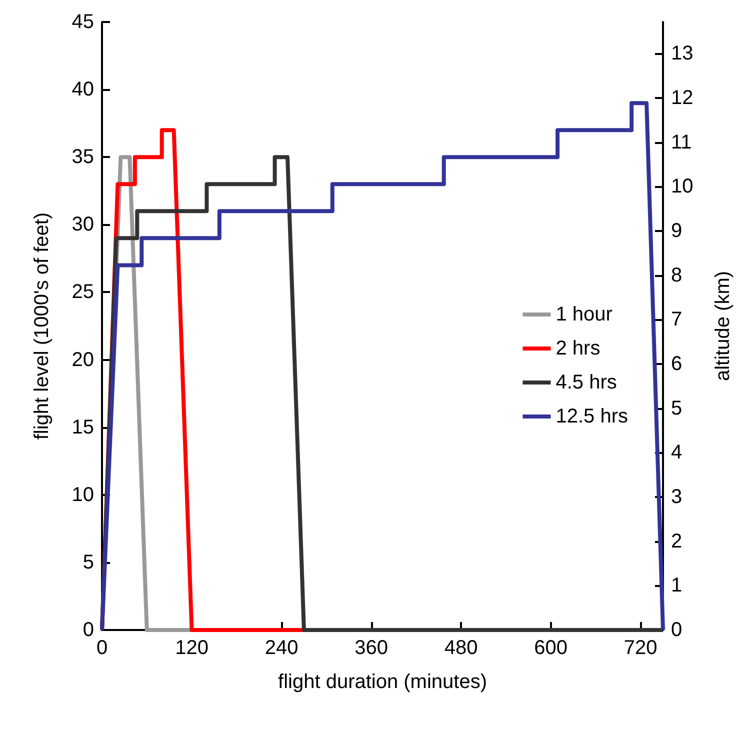  I want to click on y2-tick-label: 4, so click(676, 453).